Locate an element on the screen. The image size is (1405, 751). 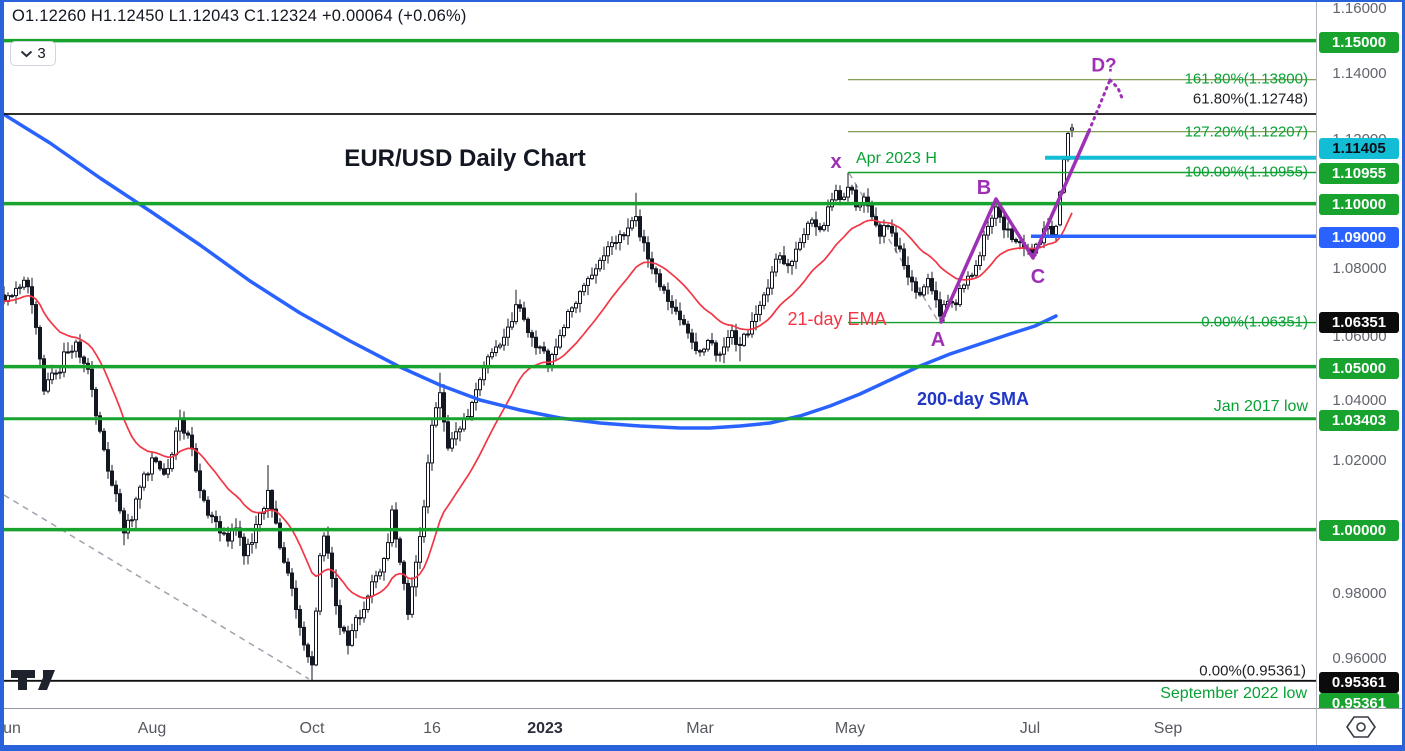
price-badge-1.10000-green: 1.10000 is located at coordinates (1359, 204).